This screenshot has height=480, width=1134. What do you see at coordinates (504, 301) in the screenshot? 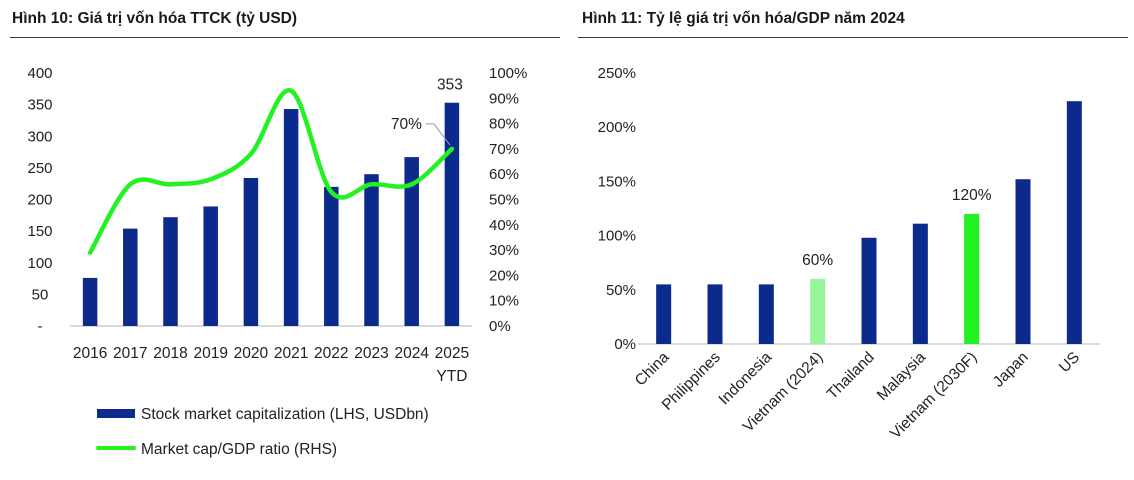
I see `y-right-tick-label: 10%` at bounding box center [504, 301].